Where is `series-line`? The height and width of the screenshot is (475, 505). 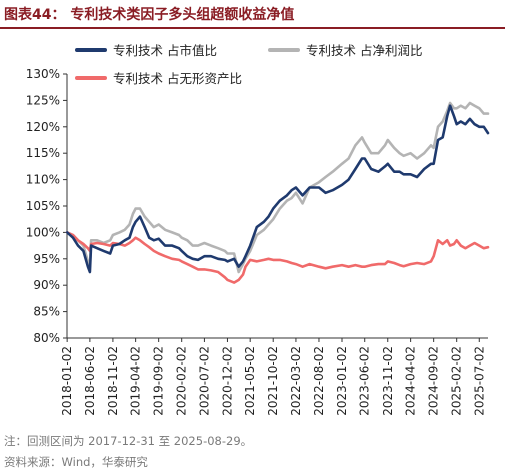 series-line is located at coordinates (277, 257).